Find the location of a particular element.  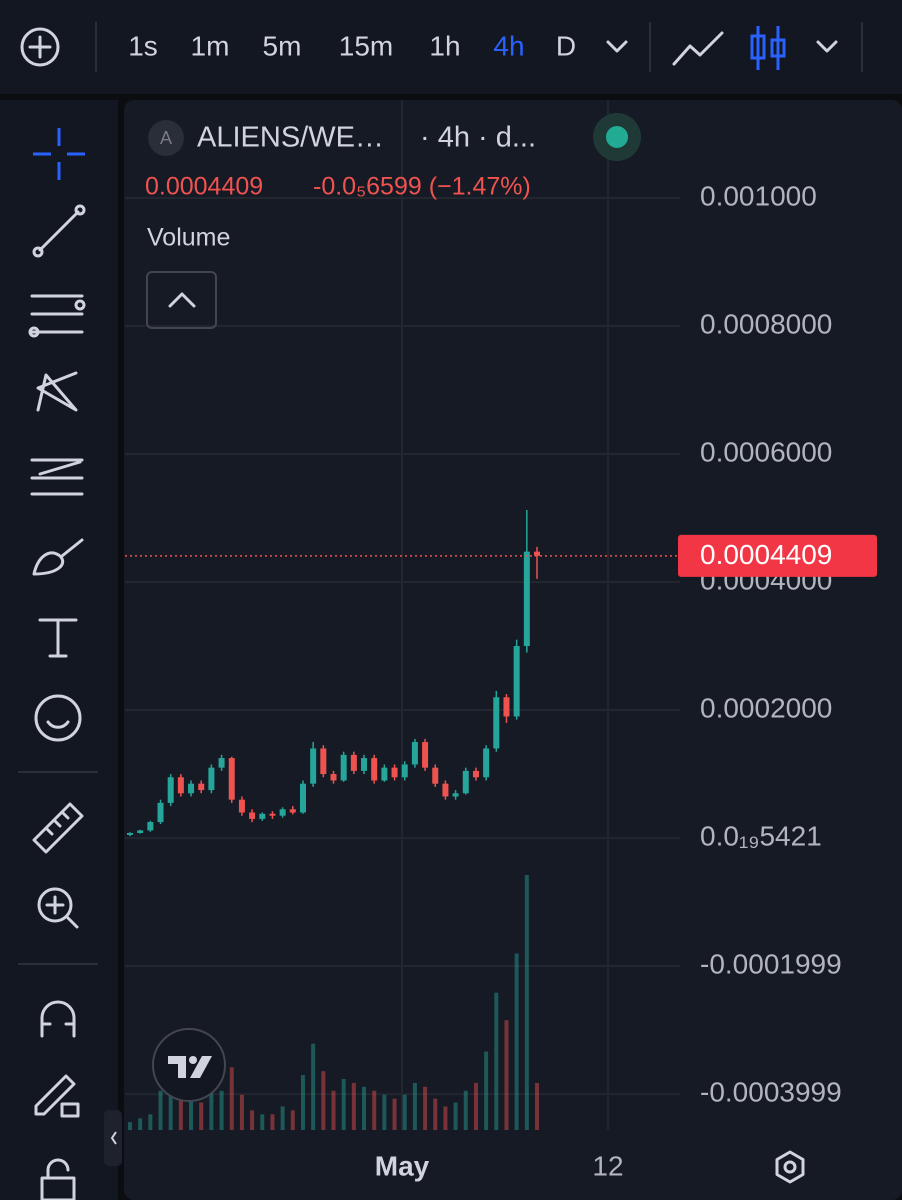

symbol-badge is located at coordinates (166, 138).